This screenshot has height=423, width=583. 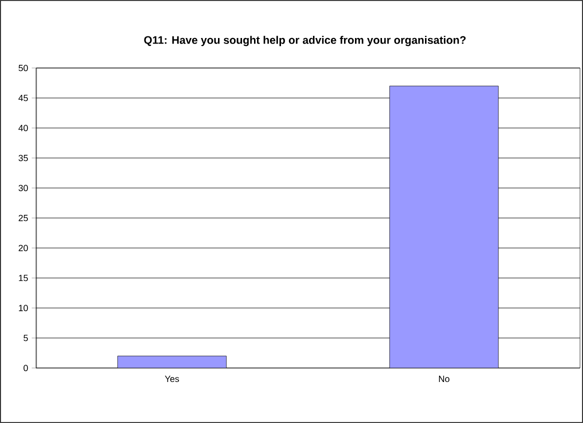 What do you see at coordinates (23, 308) in the screenshot?
I see `y-tick-label: 10` at bounding box center [23, 308].